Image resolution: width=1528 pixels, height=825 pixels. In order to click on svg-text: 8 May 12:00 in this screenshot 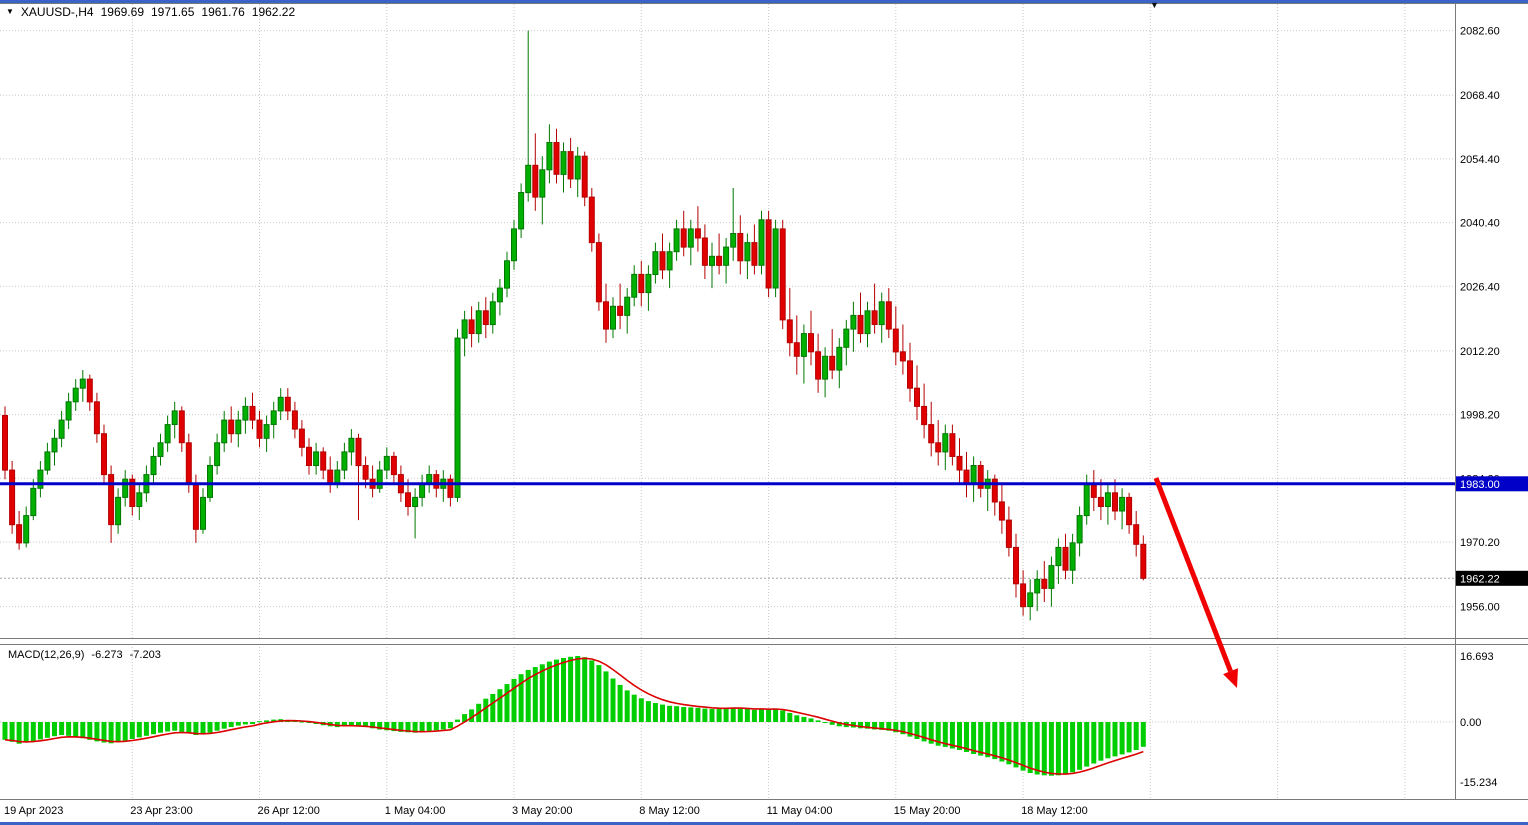, I will do `click(669, 811)`.